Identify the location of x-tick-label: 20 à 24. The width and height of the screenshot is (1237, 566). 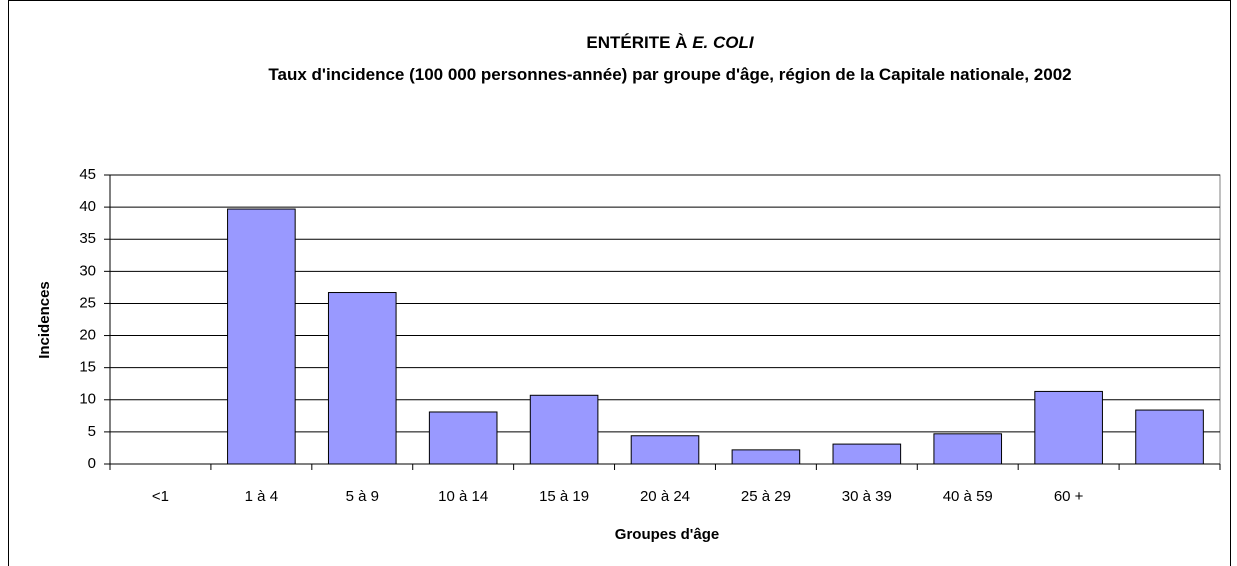
(665, 496).